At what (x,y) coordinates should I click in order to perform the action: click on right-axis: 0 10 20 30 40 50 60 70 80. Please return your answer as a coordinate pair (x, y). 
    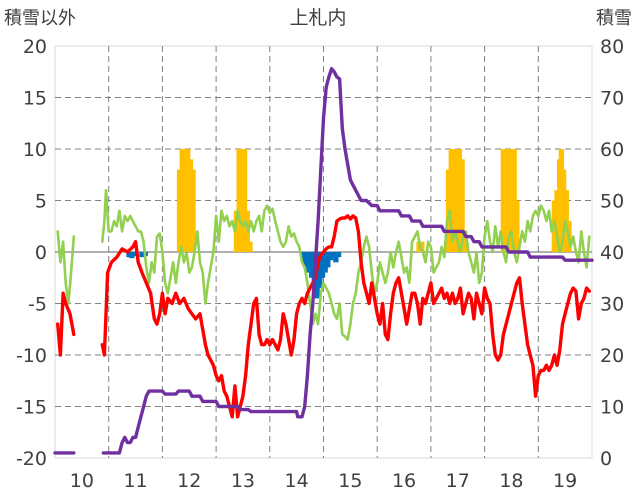
    Looking at the image, I should click on (612, 253).